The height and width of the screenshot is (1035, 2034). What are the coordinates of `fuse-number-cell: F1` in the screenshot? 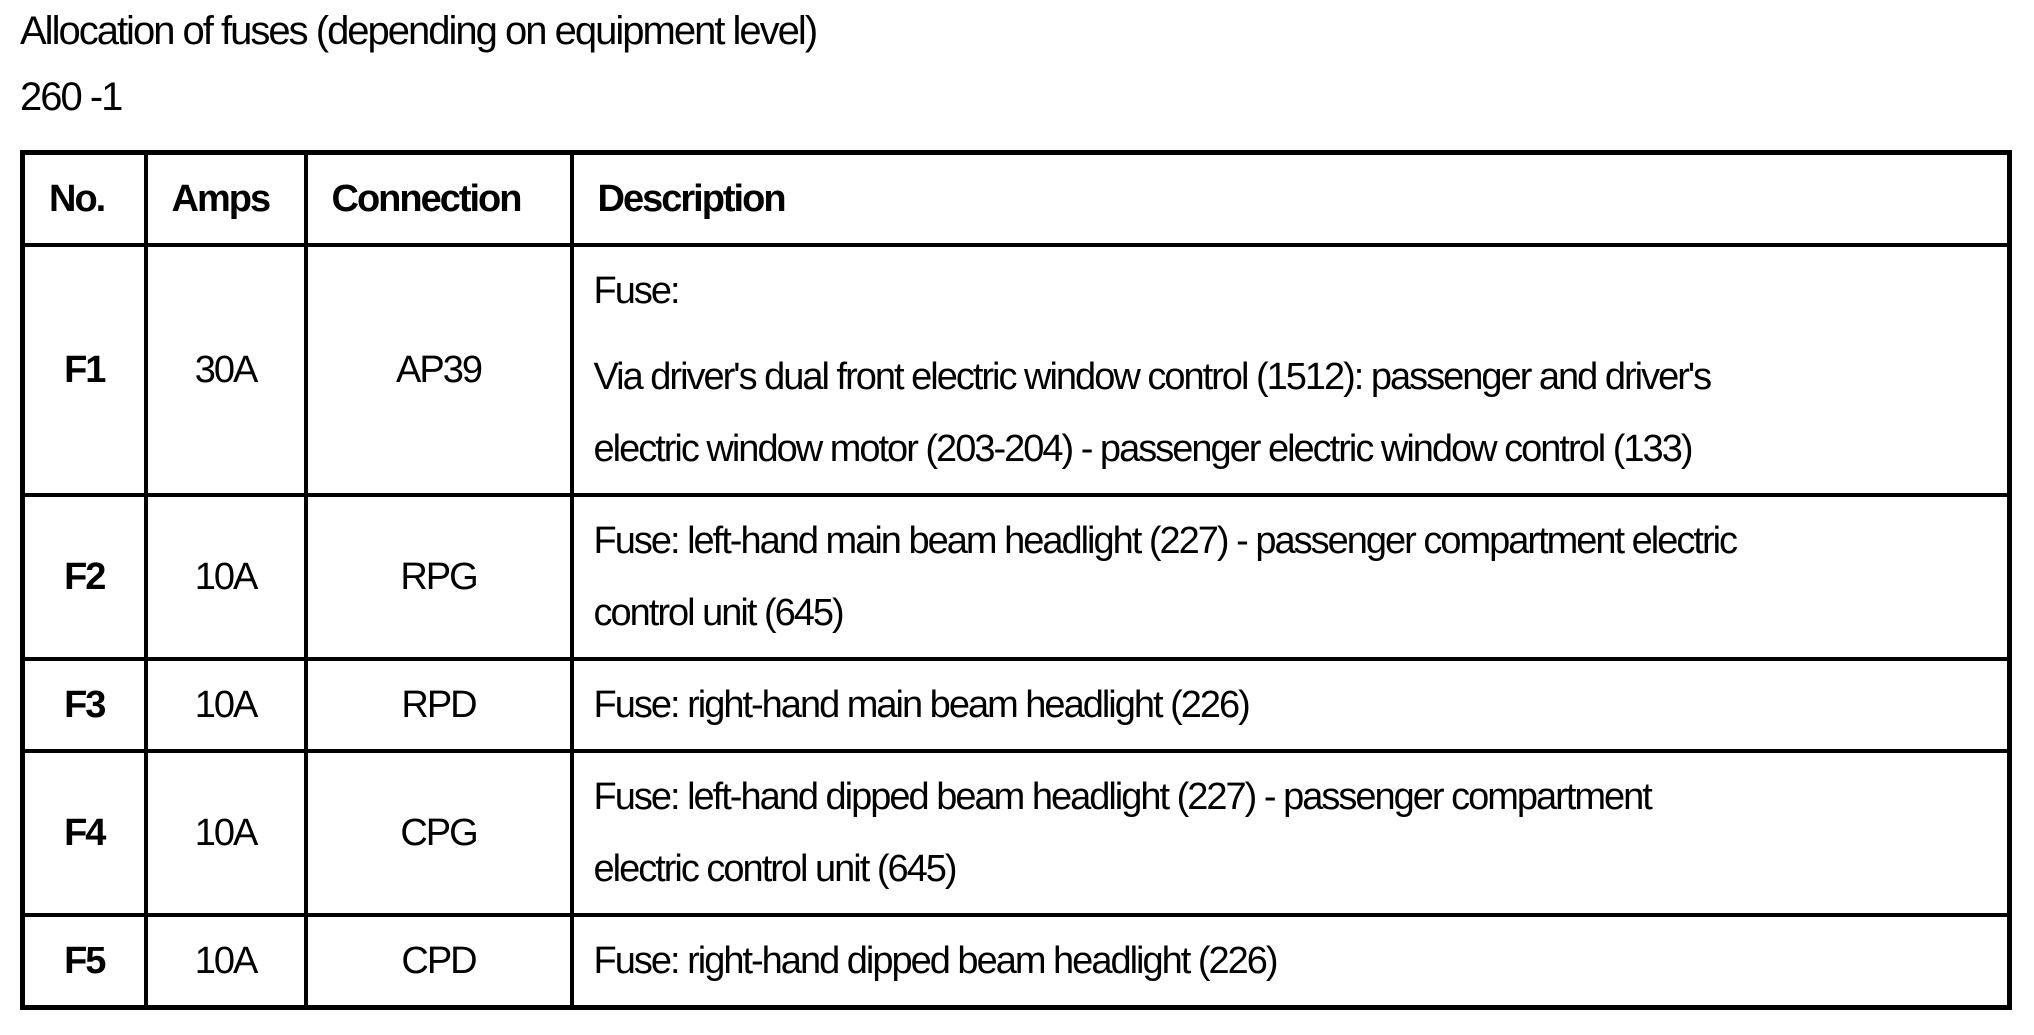 It's located at (84, 370).